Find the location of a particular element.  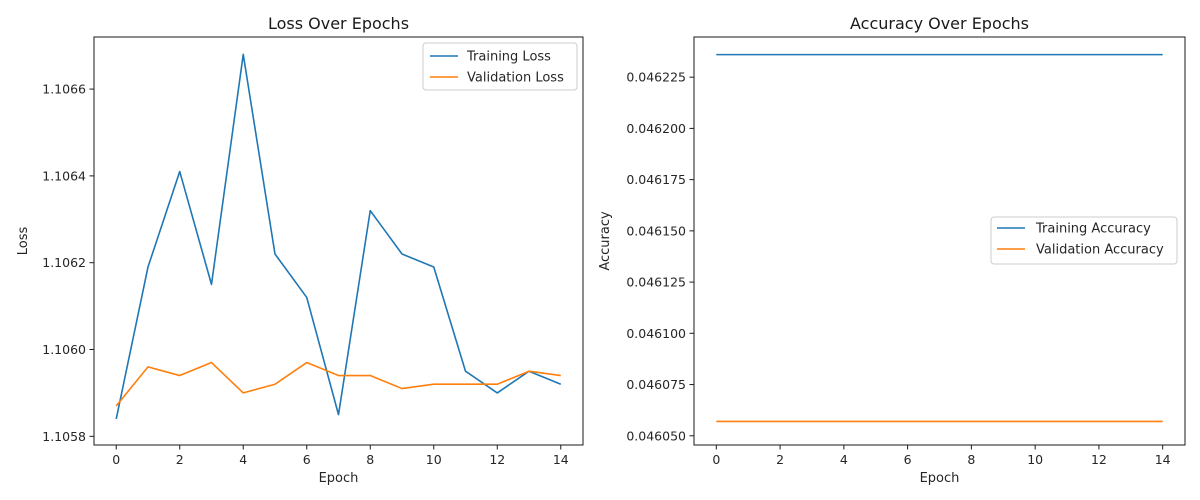

accuracy-legend-label-validation: Validation Accuracy is located at coordinates (1100, 250).